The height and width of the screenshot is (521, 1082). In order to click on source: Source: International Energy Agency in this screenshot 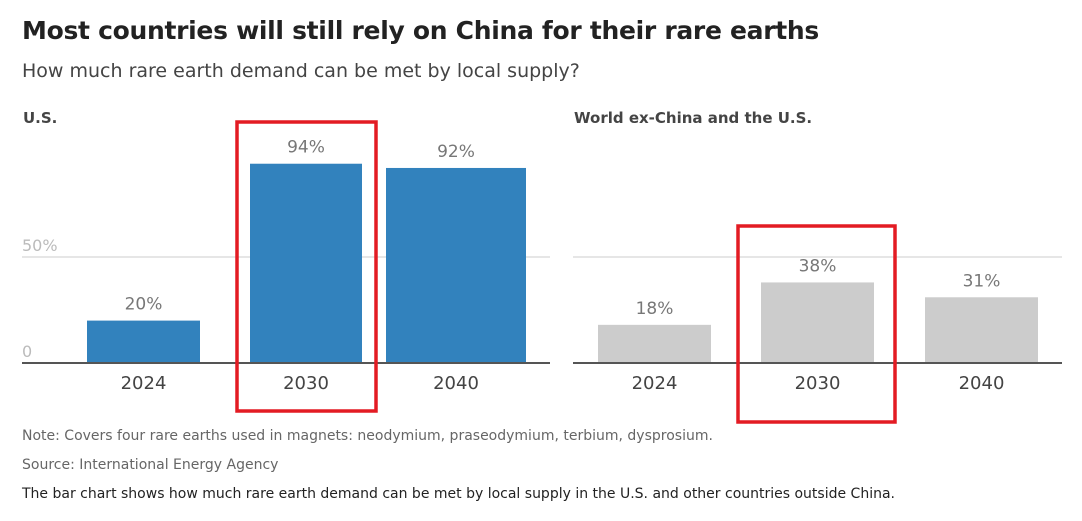, I will do `click(150, 465)`.